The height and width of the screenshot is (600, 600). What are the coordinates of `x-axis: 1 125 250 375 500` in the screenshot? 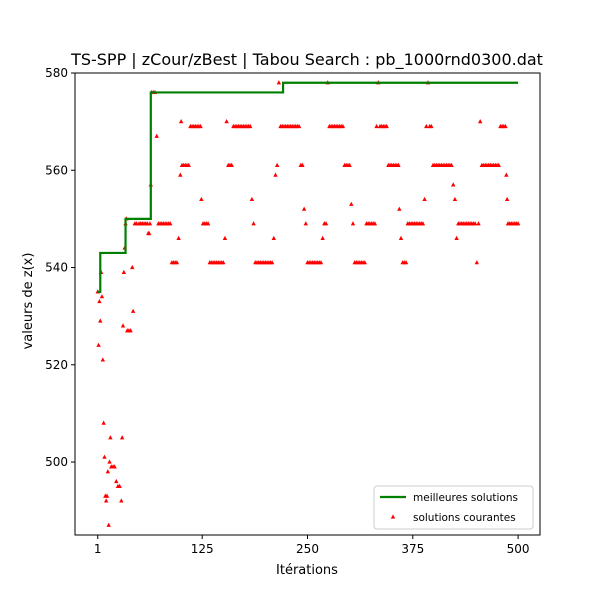 It's located at (312, 545).